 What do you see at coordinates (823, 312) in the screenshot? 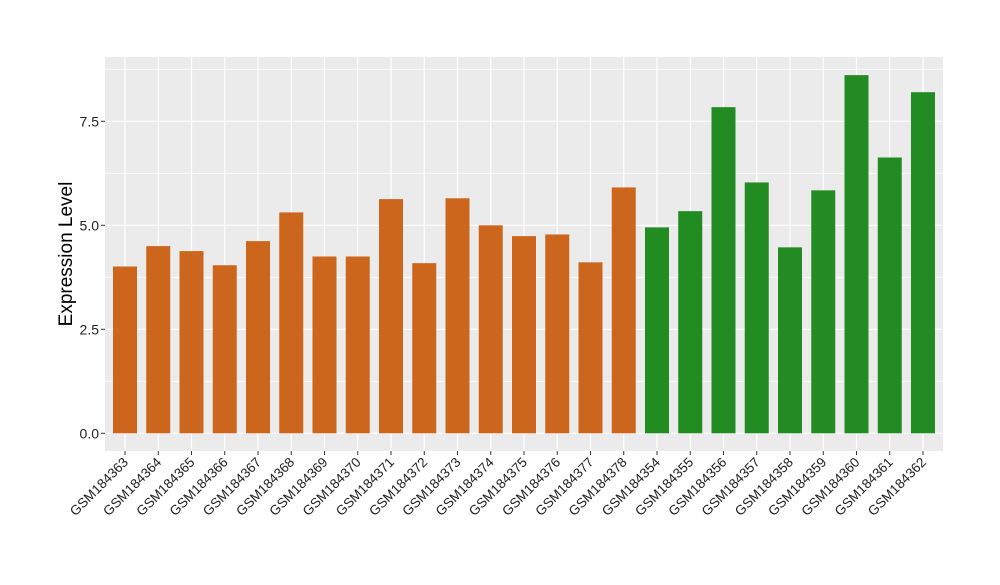
I see `bar-GSM184359` at bounding box center [823, 312].